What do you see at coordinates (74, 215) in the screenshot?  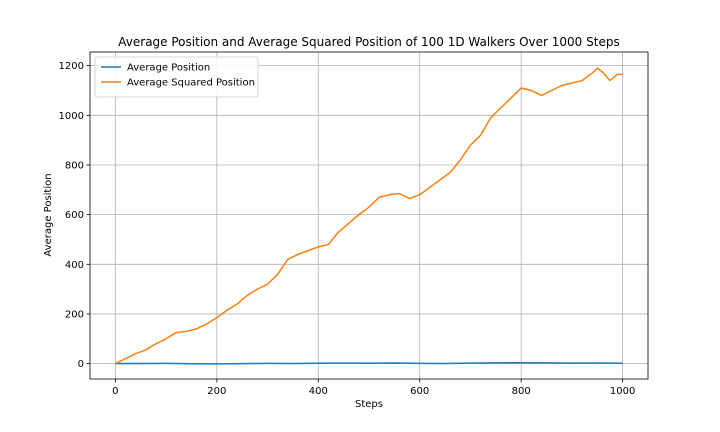 I see `y-tick-label: 600` at bounding box center [74, 215].